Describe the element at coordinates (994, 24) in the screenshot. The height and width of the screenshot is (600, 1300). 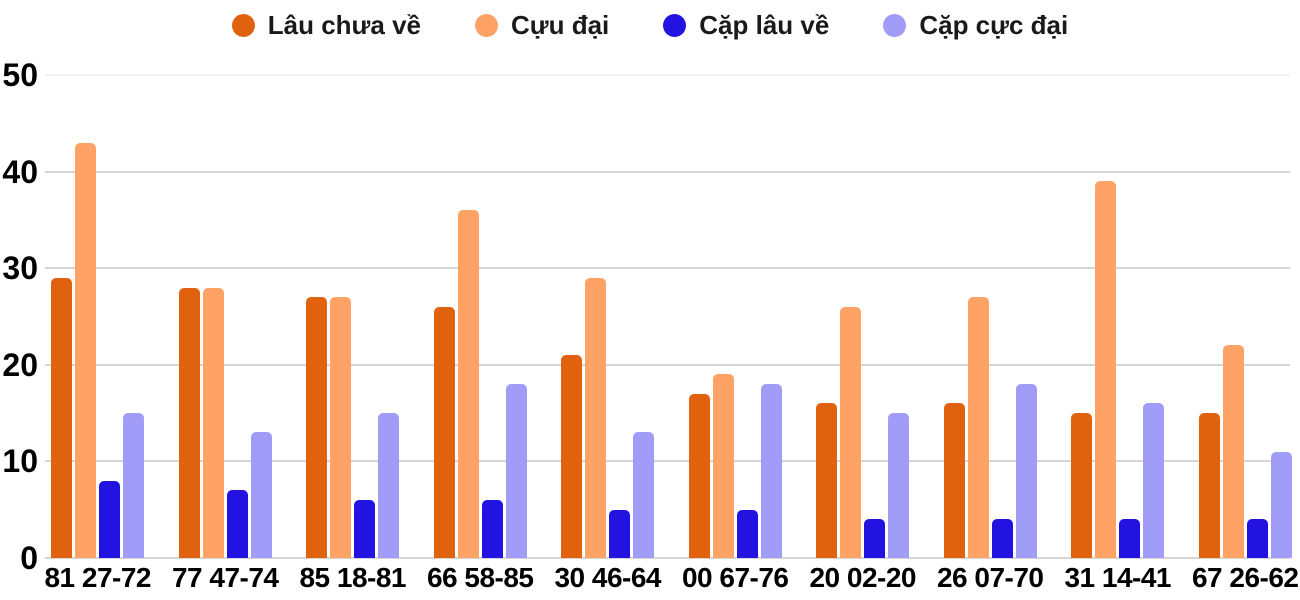
I see `legend-label: Cặp cực đại` at that location.